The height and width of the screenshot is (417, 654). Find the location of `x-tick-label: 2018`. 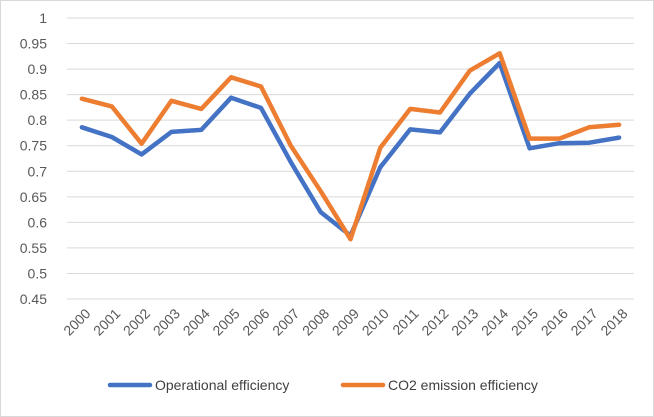

x-tick-label: 2018 is located at coordinates (613, 321).